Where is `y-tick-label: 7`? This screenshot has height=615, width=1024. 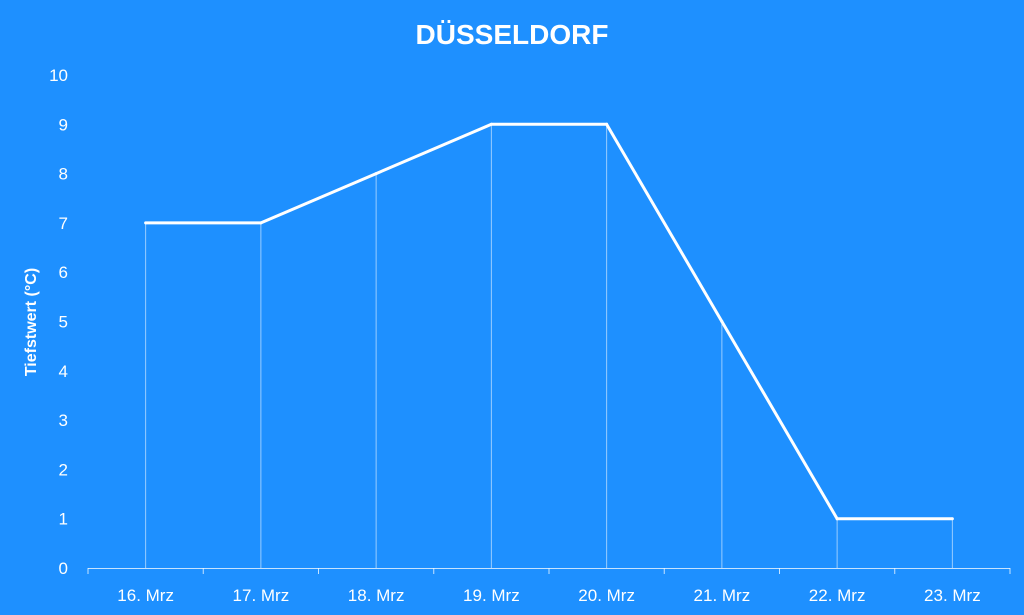
y-tick-label: 7 is located at coordinates (63, 223).